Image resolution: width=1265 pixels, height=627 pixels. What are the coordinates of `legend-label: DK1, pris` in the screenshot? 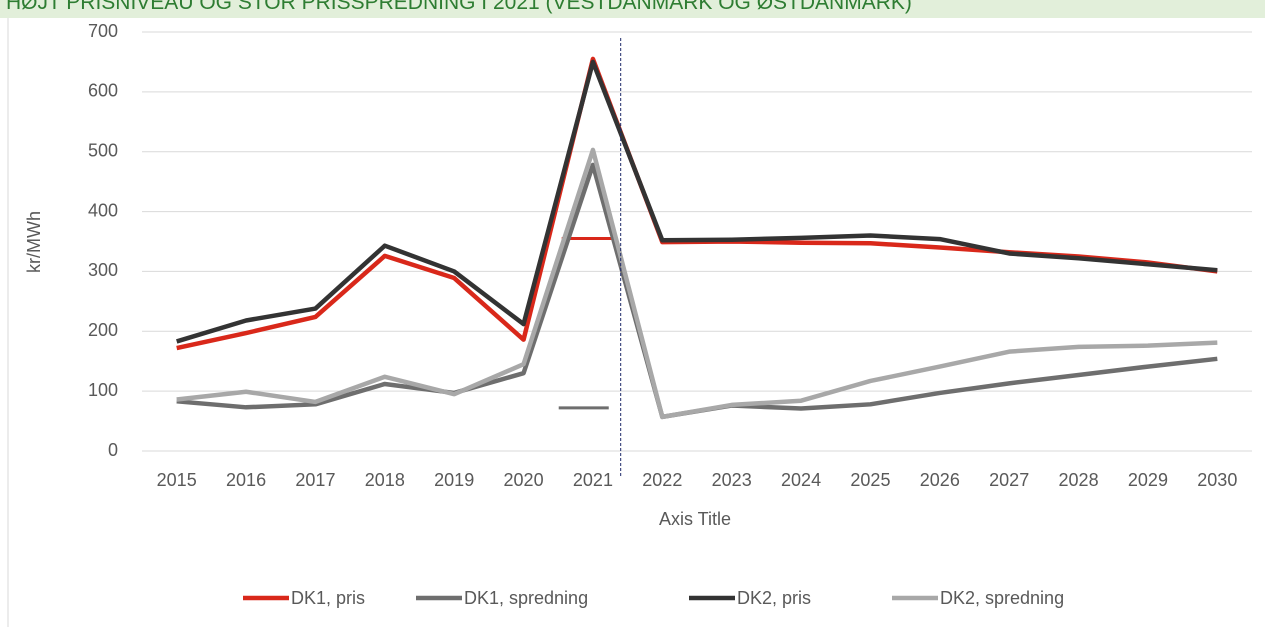 It's located at (328, 598).